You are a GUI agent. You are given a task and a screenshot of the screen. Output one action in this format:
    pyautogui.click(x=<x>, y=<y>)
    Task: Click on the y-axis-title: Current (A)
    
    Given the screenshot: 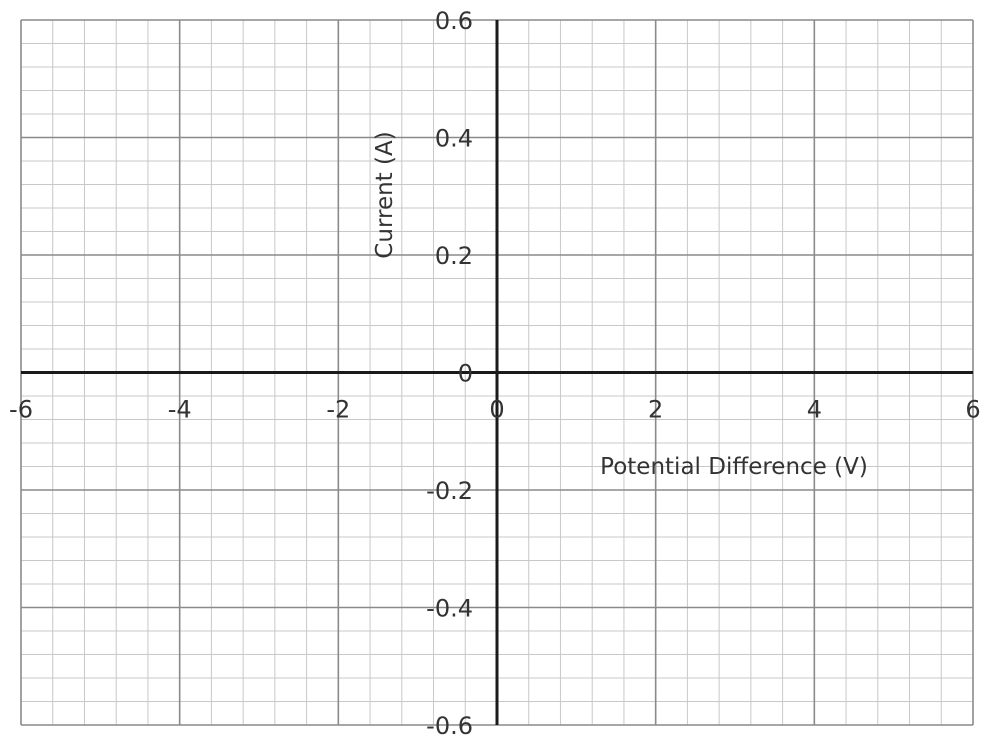 What is the action you would take?
    pyautogui.click(x=385, y=194)
    